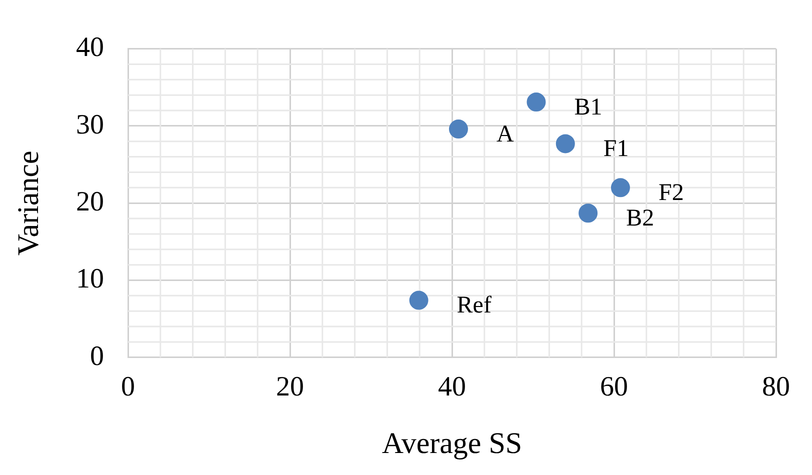 The height and width of the screenshot is (475, 812). Describe the element at coordinates (90, 48) in the screenshot. I see `y-tick-label: 40` at that location.